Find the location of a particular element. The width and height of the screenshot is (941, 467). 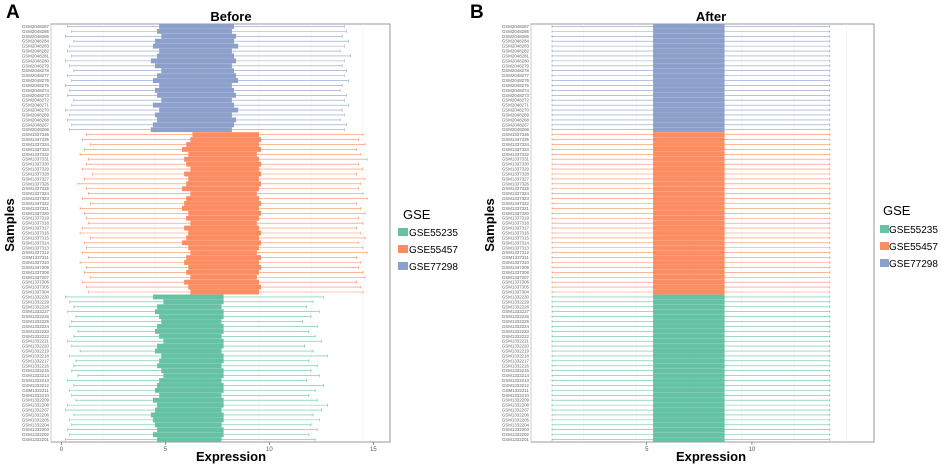

panel-a-sample-label: GSM1337317 is located at coordinates (36, 228).